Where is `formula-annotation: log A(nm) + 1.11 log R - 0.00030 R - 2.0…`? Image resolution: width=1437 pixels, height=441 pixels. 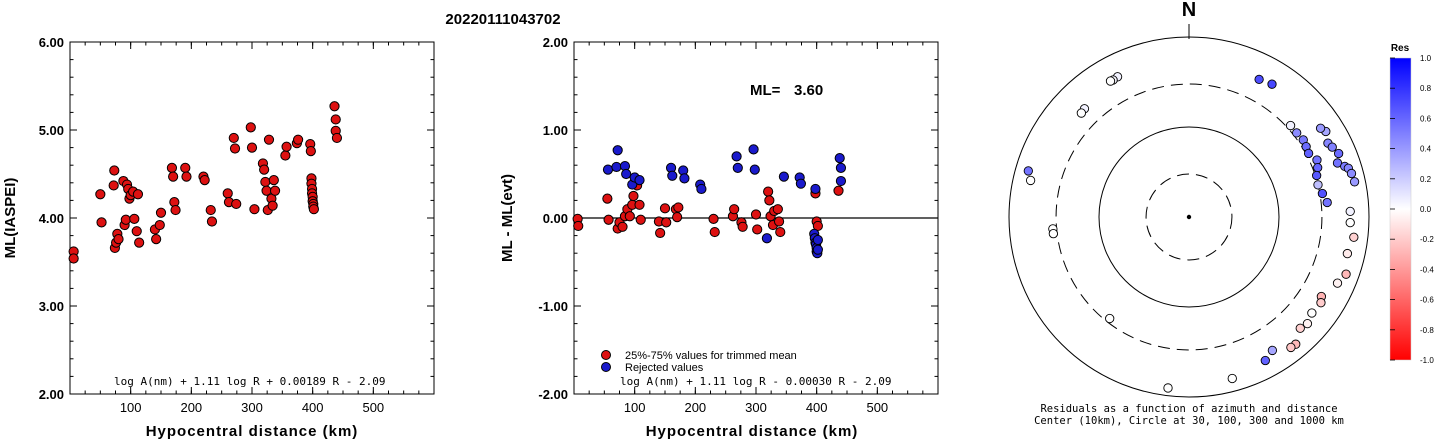 formula-annotation: log A(nm) + 1.11 log R - 0.00030 R - 2.0… is located at coordinates (756, 381).